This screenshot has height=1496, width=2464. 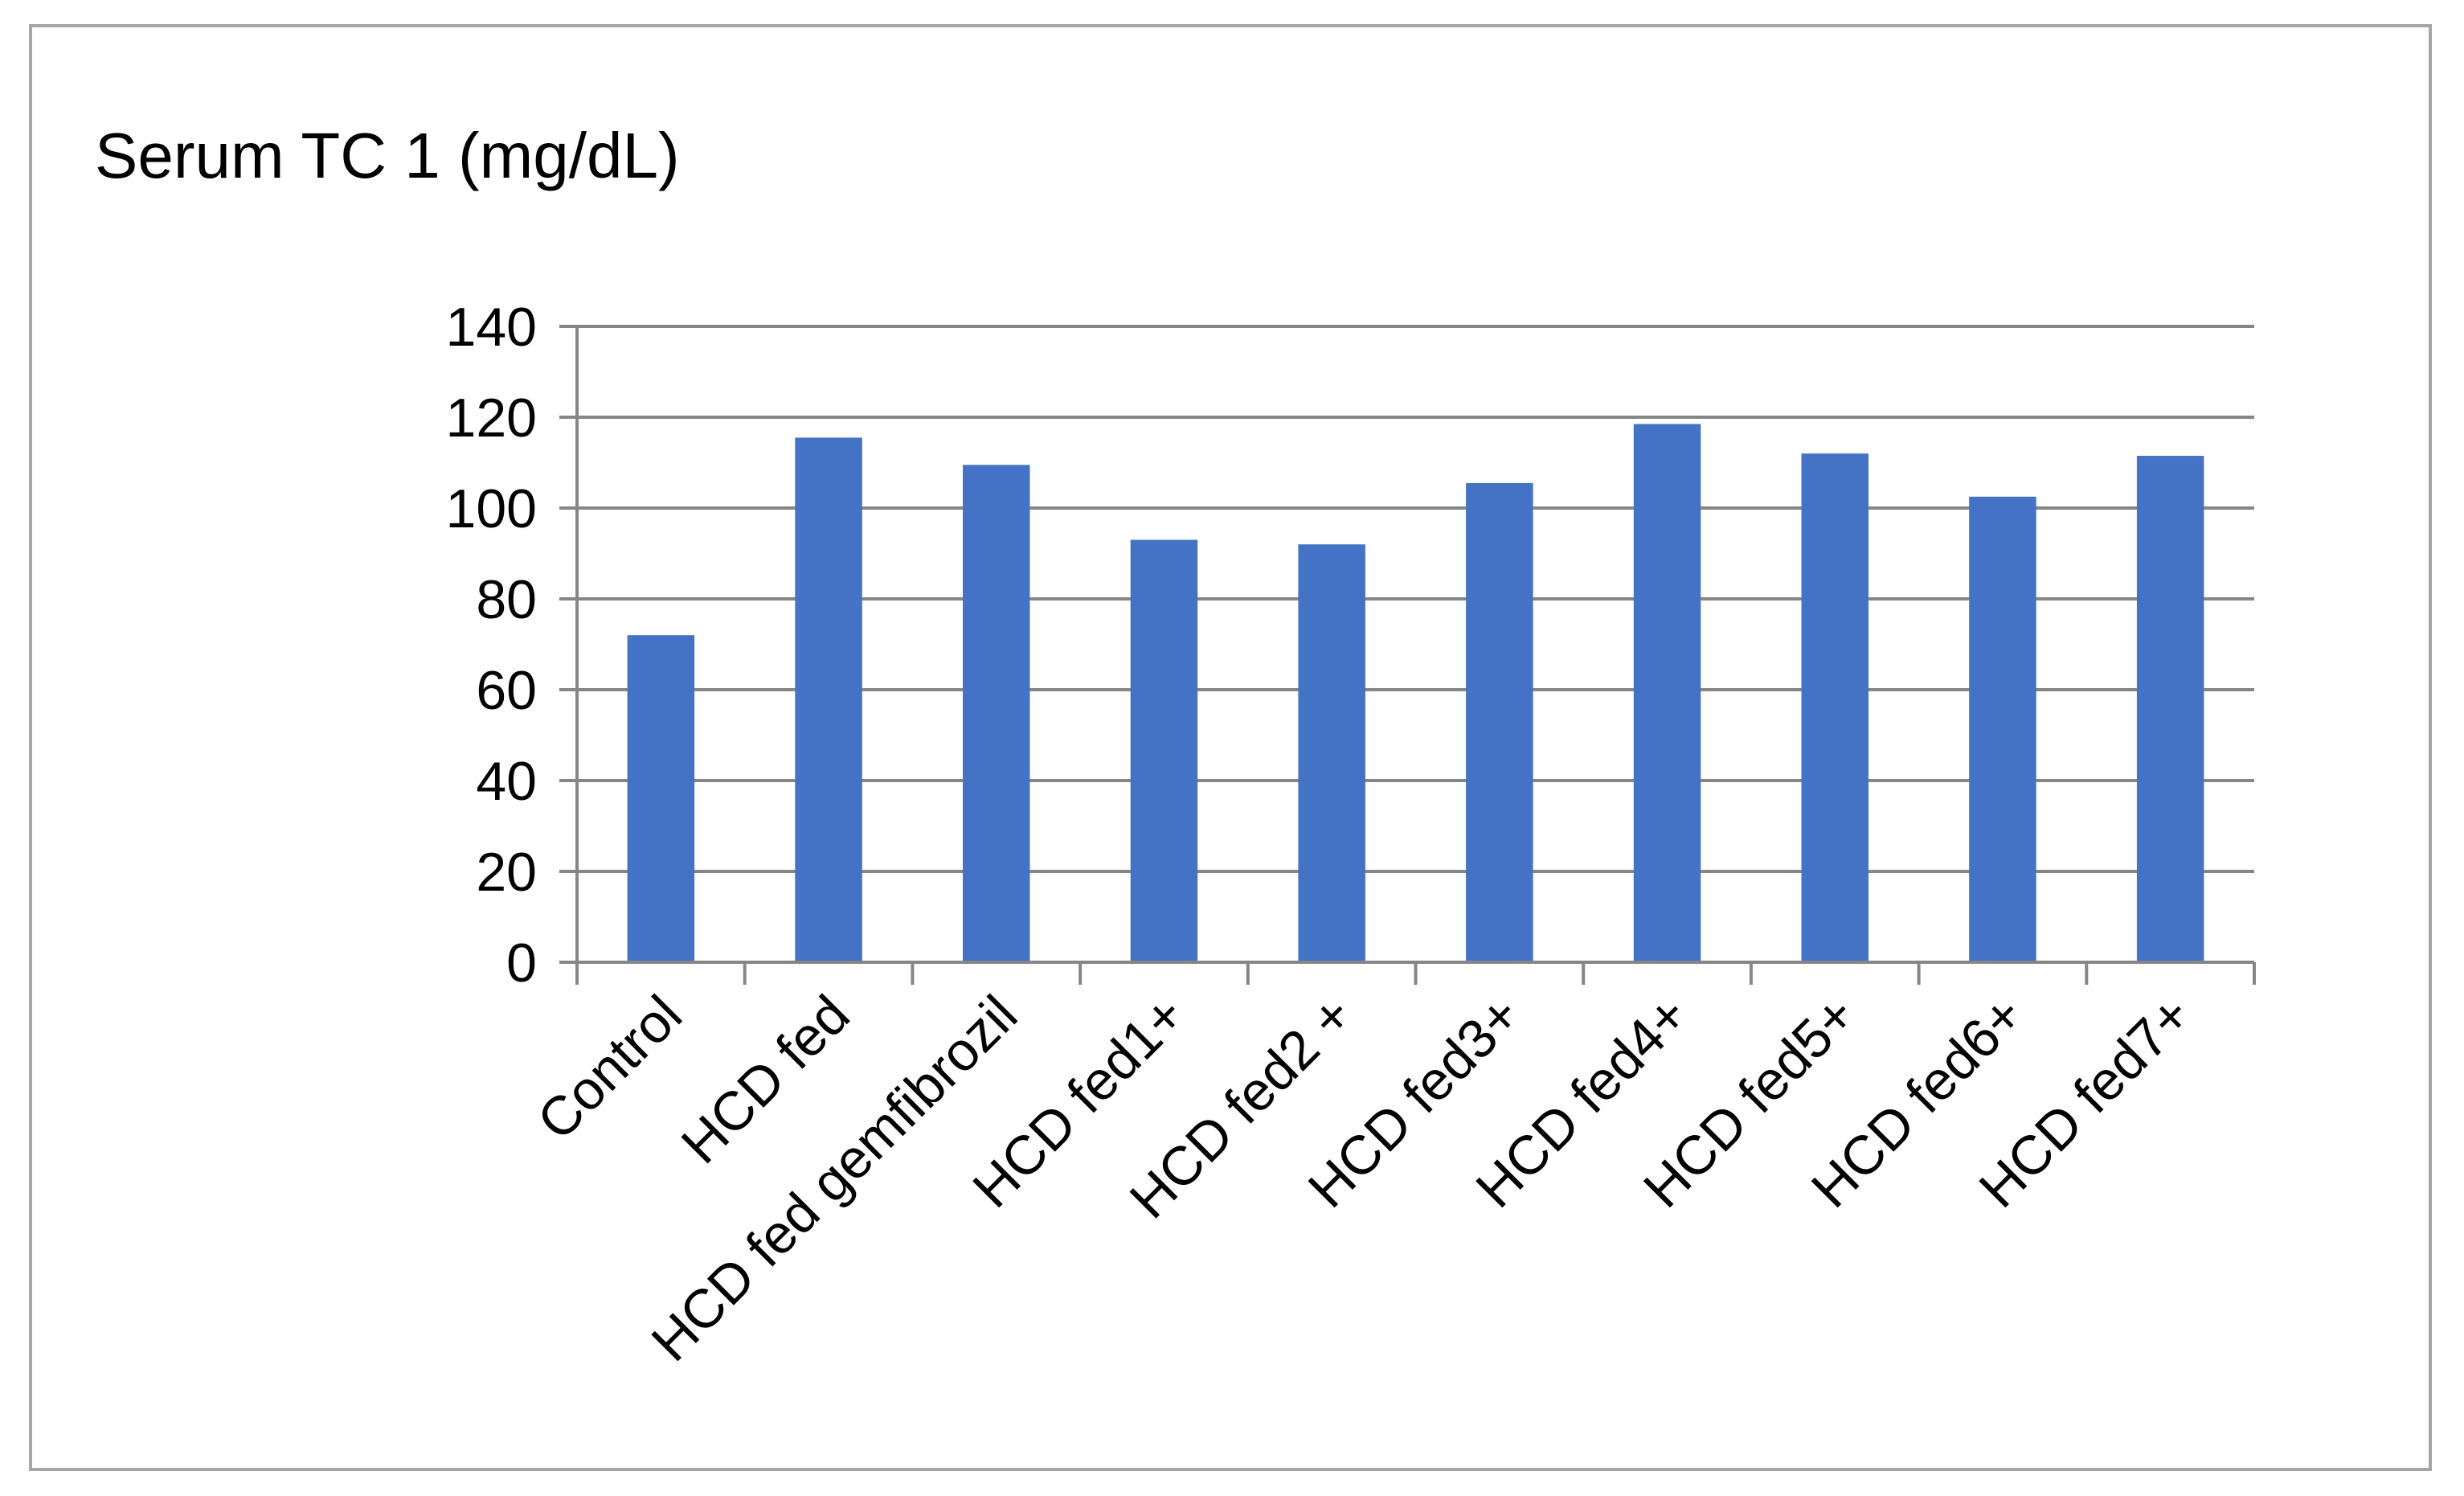 I want to click on y-tick-label: 100, so click(x=491, y=508).